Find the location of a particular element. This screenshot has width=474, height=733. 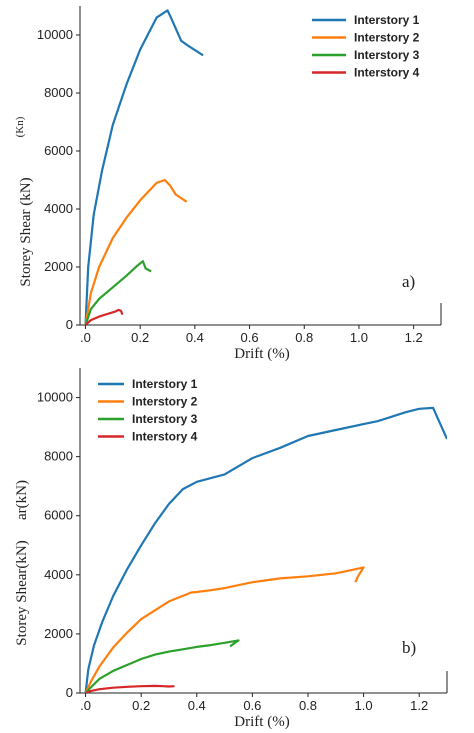

y-axis-label: Storey Shear(kN) is located at coordinates (22, 592).